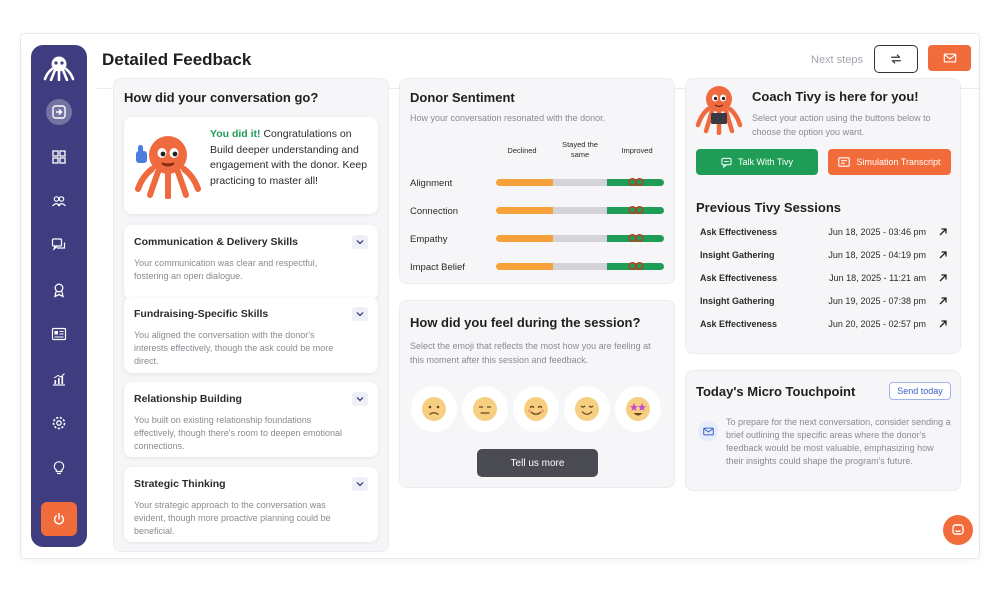 The width and height of the screenshot is (1000, 593). Describe the element at coordinates (221, 97) in the screenshot. I see `conversation-title: How did your conversation go?` at that location.